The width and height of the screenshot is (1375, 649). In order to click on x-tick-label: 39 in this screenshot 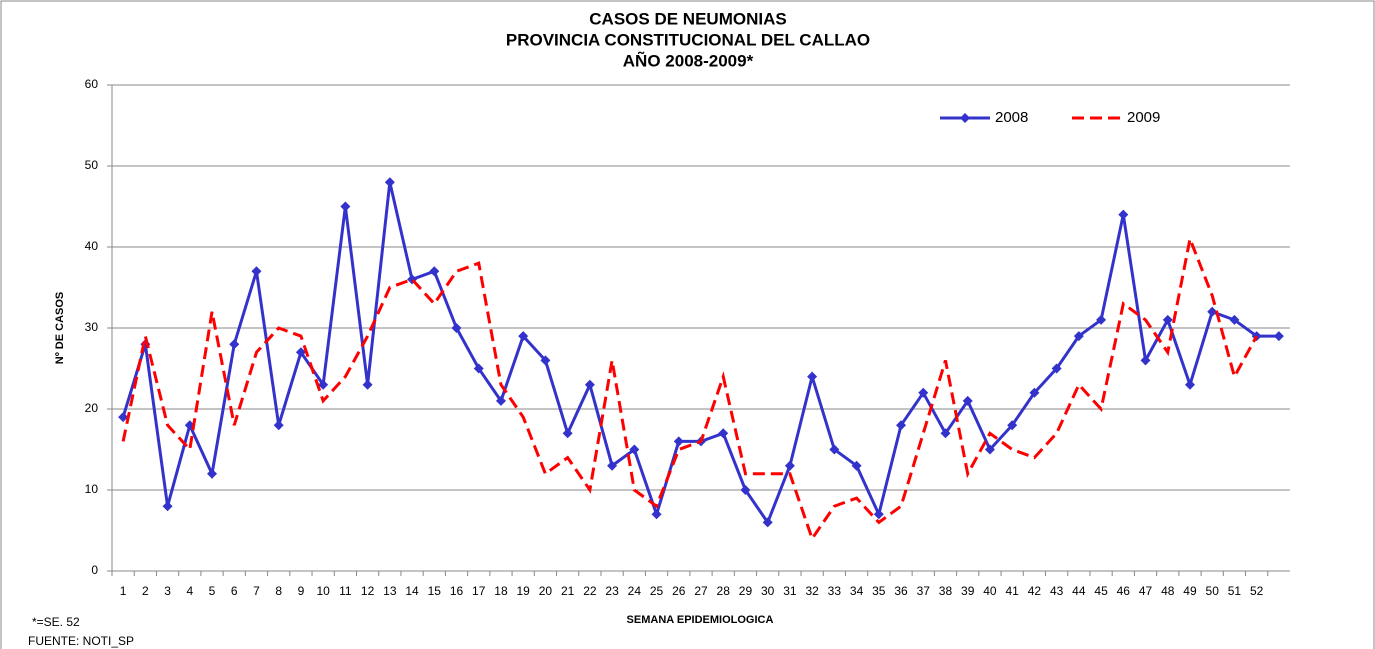, I will do `click(968, 591)`.